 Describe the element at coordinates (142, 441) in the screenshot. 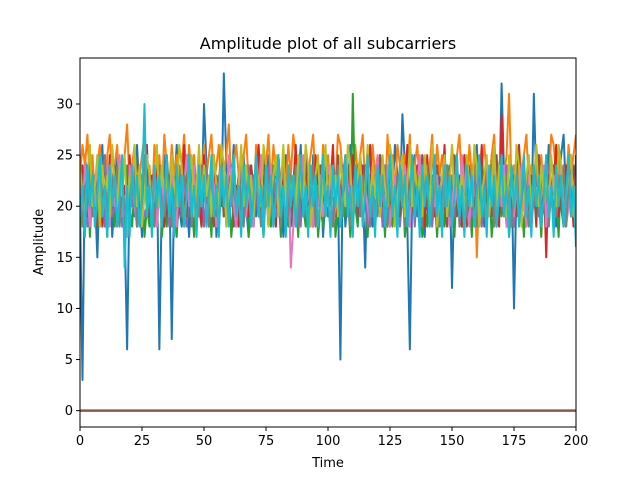

I see `x-tick-label: 25` at that location.